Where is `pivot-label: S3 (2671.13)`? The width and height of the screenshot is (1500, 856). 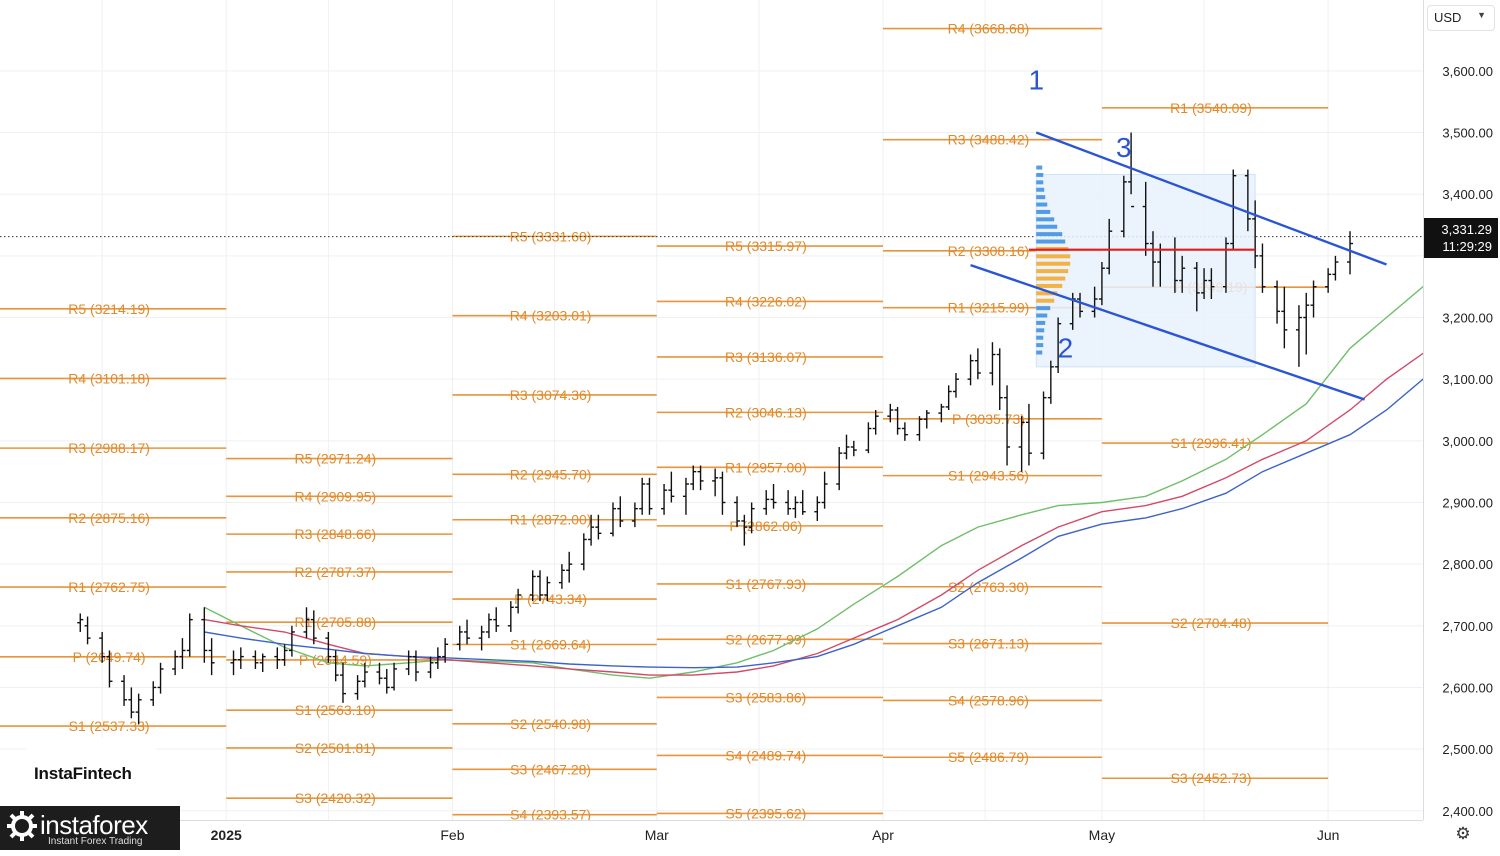
pivot-label: S3 (2671.13) is located at coordinates (988, 644).